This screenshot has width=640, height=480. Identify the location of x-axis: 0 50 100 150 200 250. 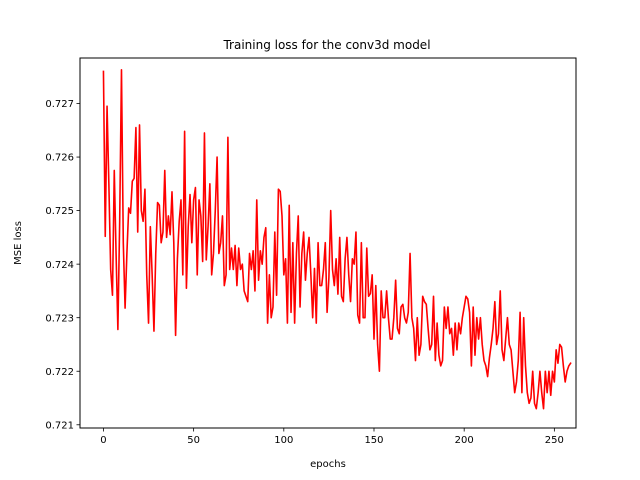
(332, 437).